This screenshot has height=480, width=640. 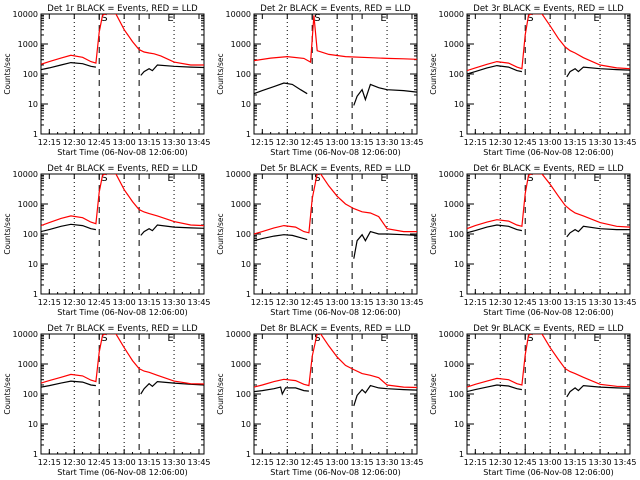 What do you see at coordinates (122, 9) in the screenshot?
I see `panel-title: Det 1r BLACK = Events, RED = LLD` at bounding box center [122, 9].